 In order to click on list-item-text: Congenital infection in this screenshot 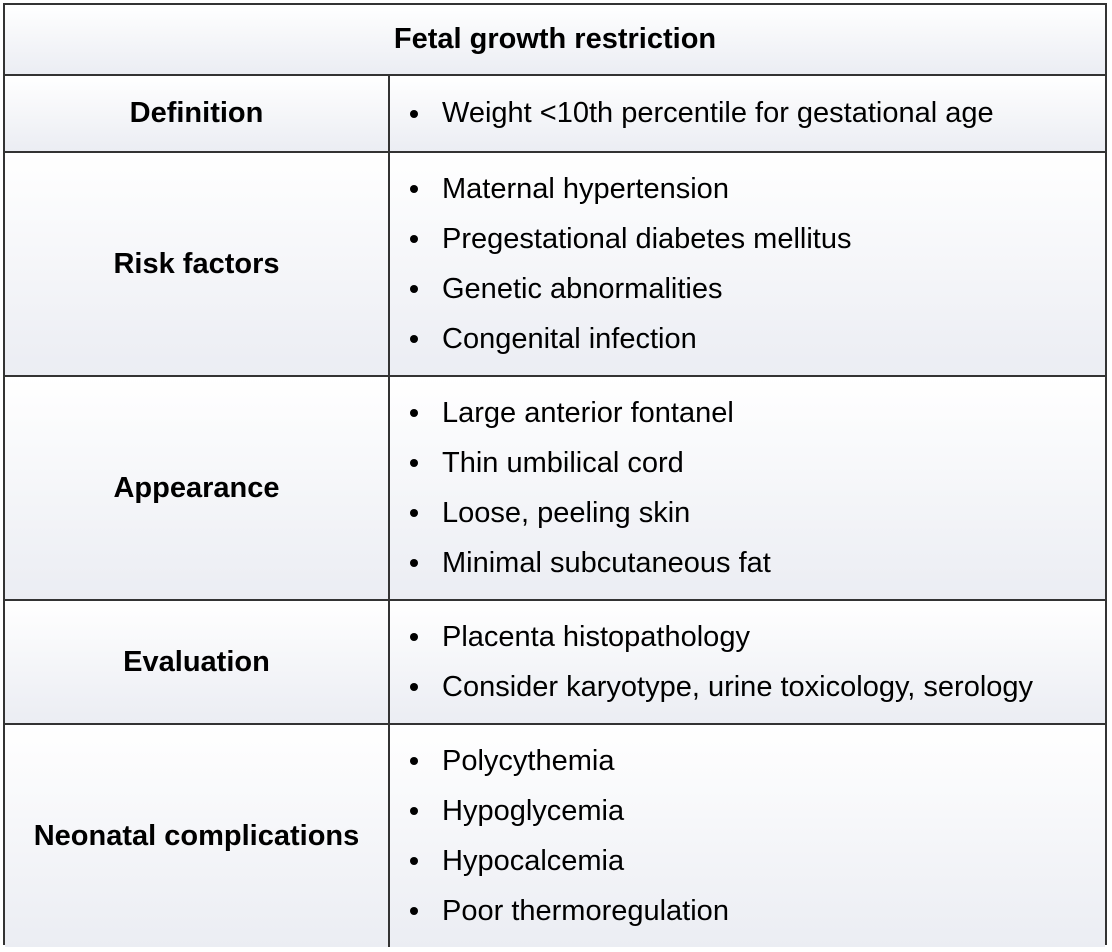, I will do `click(569, 338)`.